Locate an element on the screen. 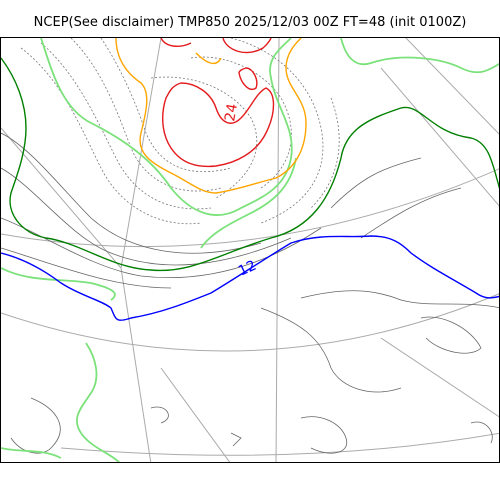  contour-label-24: 24 is located at coordinates (231, 112).